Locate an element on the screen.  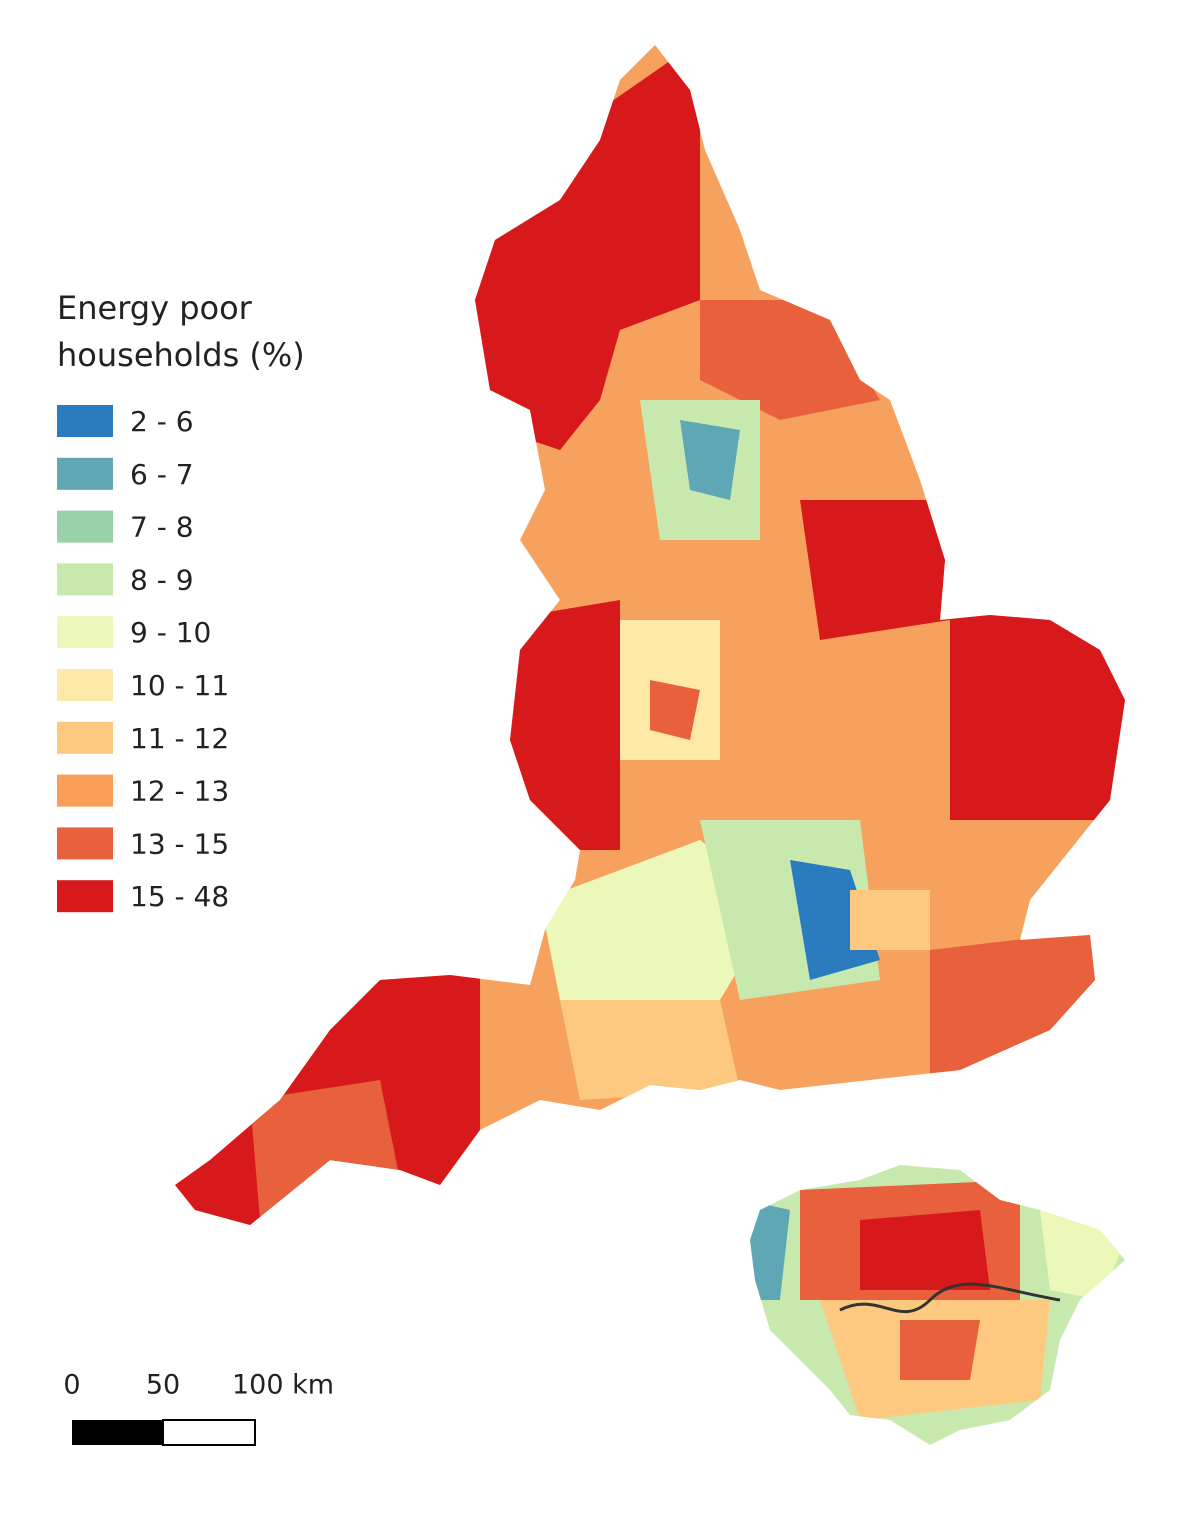
legend-label: 15 - 48 is located at coordinates (179, 896).